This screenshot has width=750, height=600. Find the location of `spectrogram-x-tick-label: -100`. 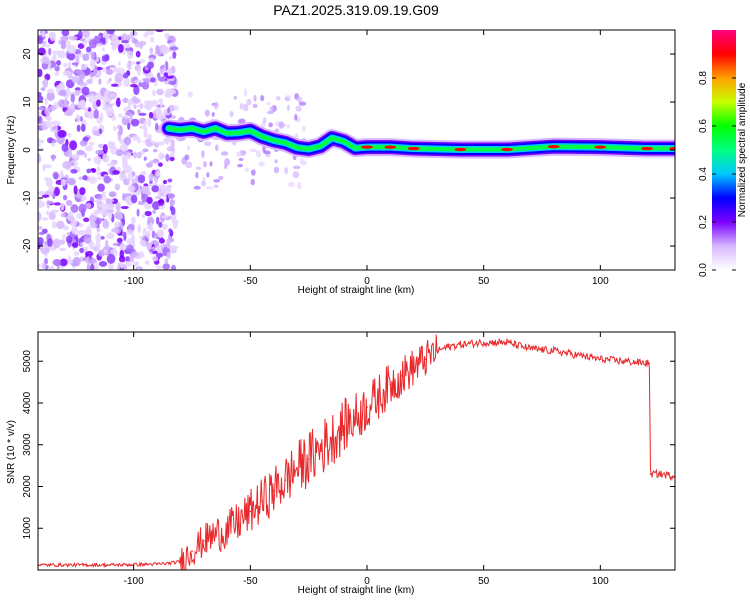

spectrogram-x-tick-label: -100 is located at coordinates (134, 281).